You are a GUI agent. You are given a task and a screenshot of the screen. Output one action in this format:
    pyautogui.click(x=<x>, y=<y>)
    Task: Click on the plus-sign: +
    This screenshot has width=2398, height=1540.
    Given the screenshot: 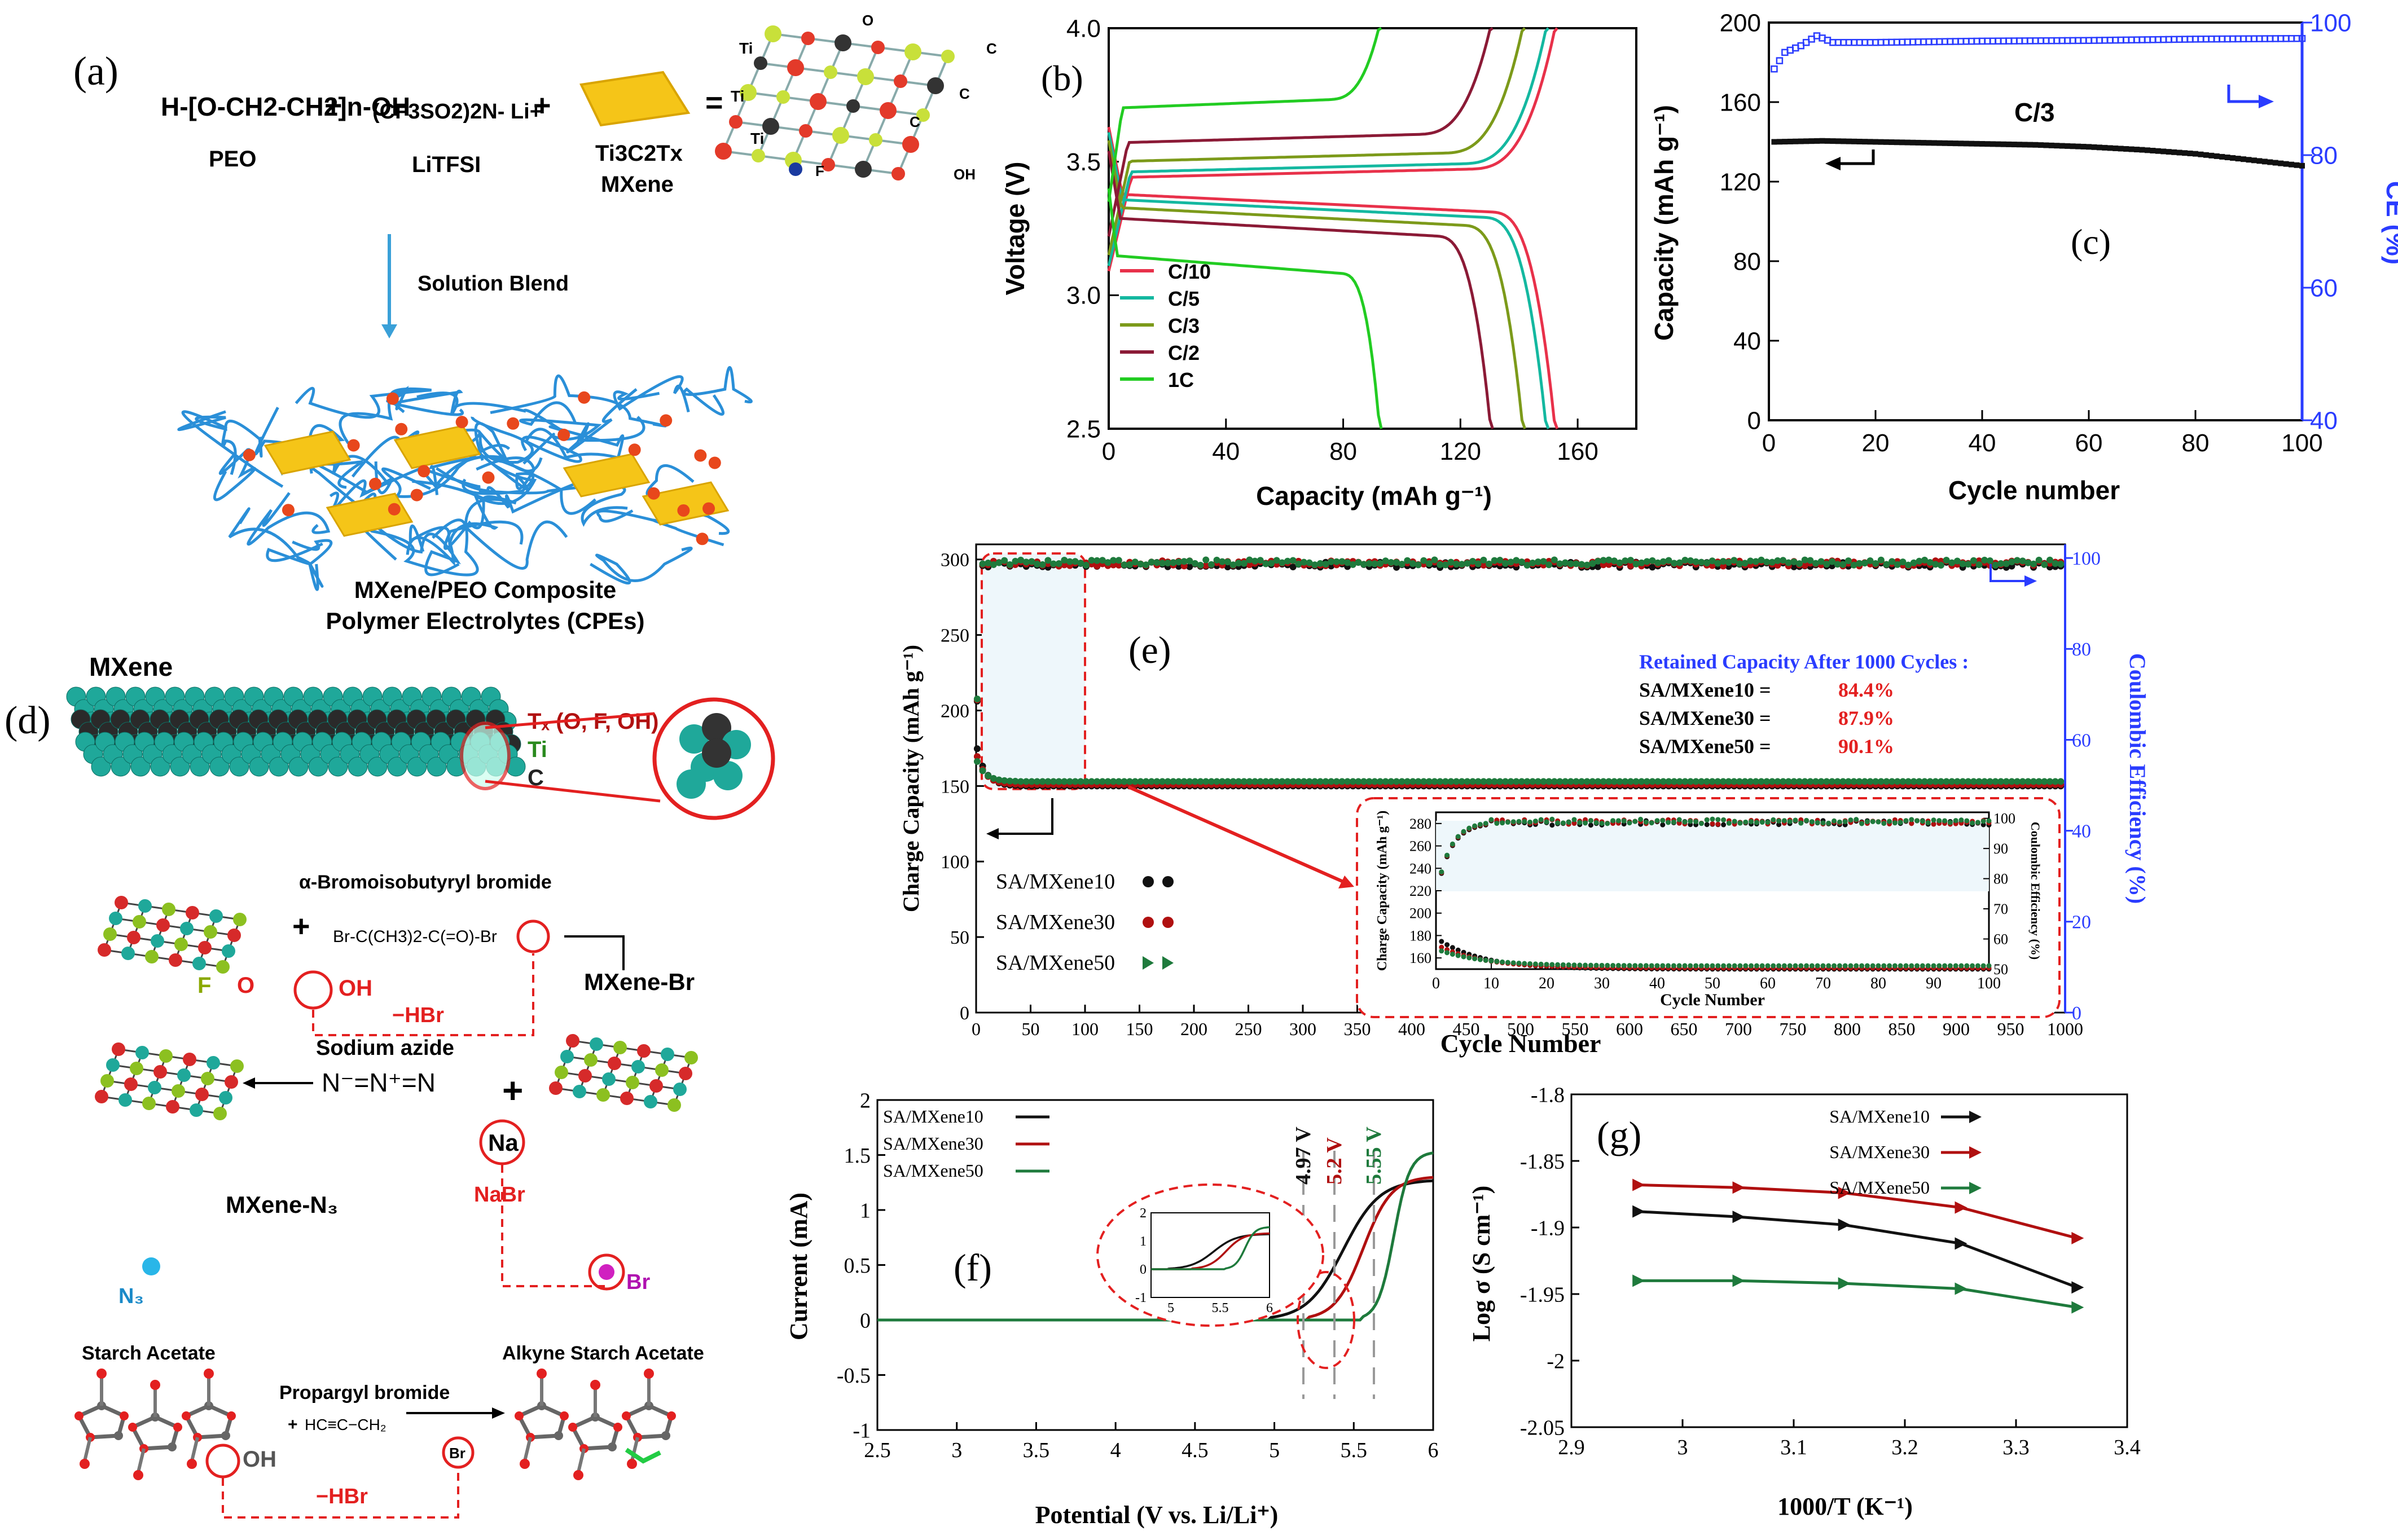 What is the action you would take?
    pyautogui.click(x=542, y=105)
    